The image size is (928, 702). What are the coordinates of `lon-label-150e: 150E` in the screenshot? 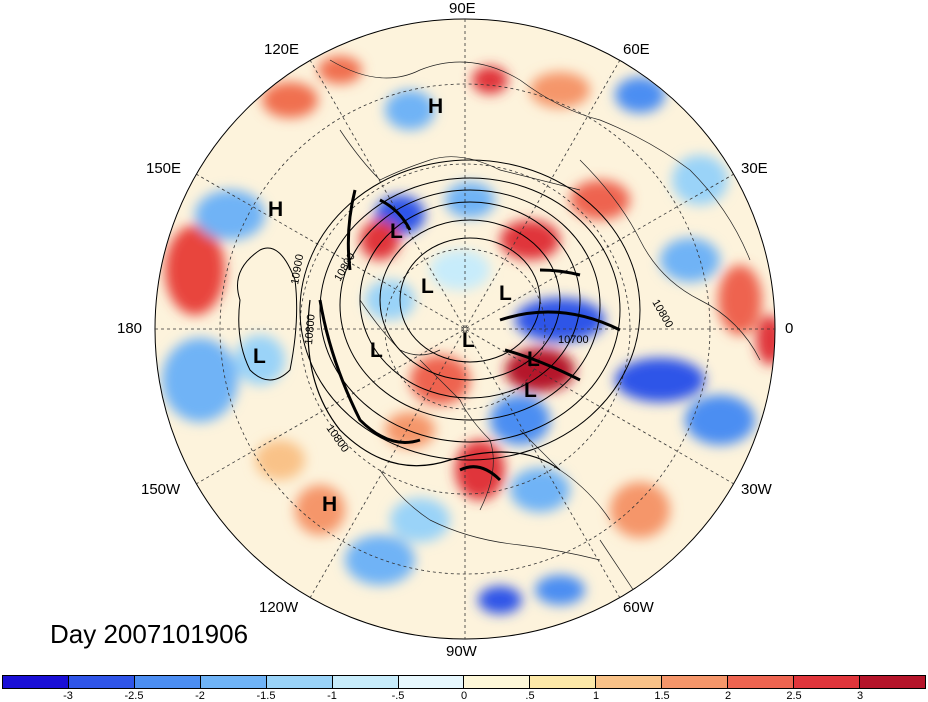 It's located at (164, 168).